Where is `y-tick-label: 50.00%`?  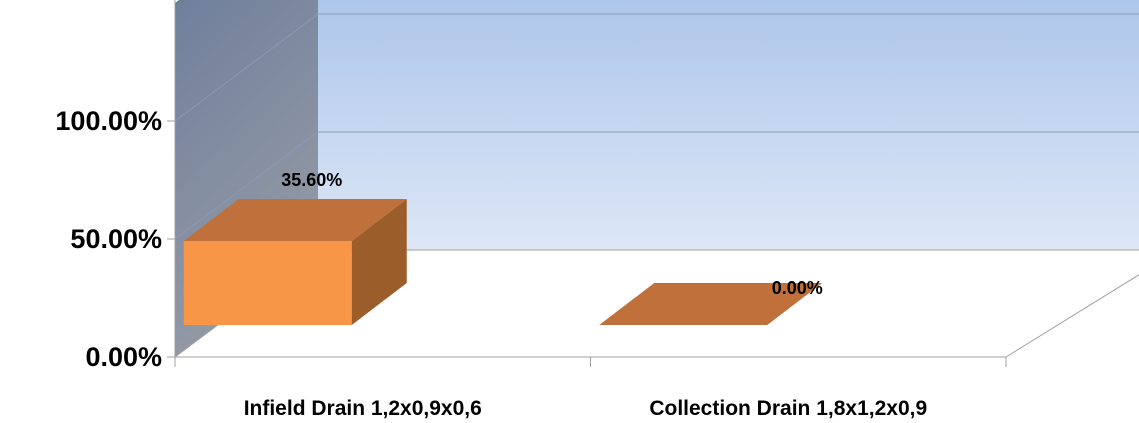
y-tick-label: 50.00% is located at coordinates (116, 239).